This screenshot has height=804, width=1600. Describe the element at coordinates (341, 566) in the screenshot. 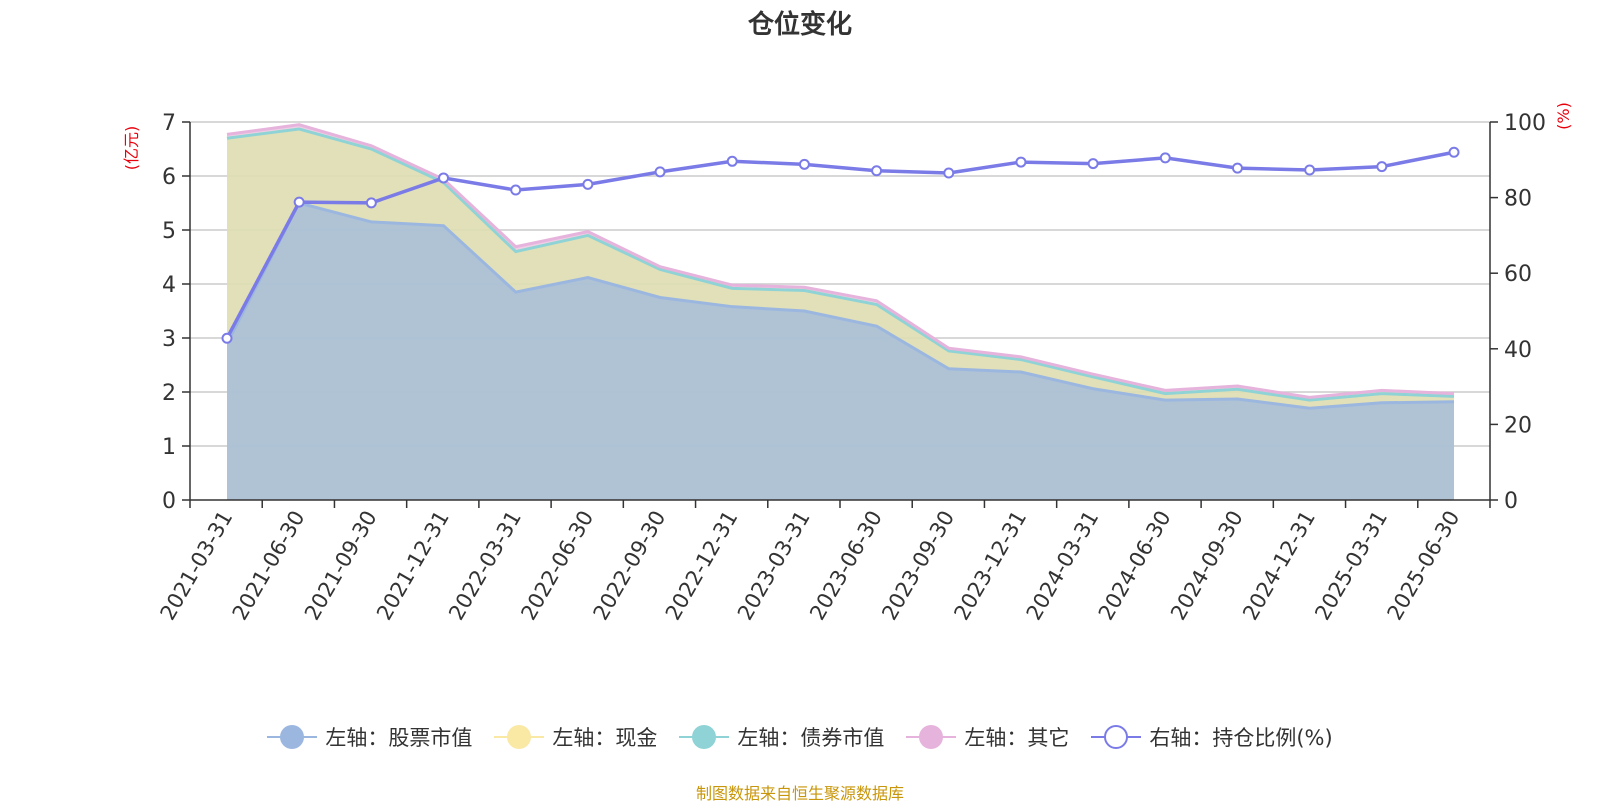

I see `x-tick-label: 2021-09-30` at that location.